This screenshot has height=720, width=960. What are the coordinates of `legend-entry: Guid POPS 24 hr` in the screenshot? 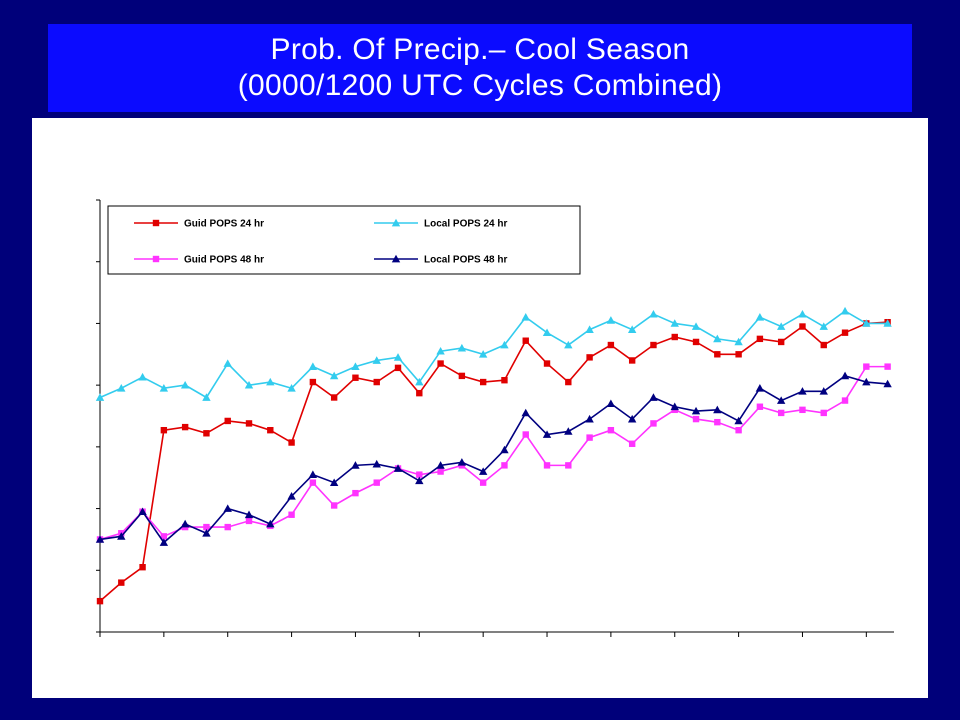 It's located at (224, 224).